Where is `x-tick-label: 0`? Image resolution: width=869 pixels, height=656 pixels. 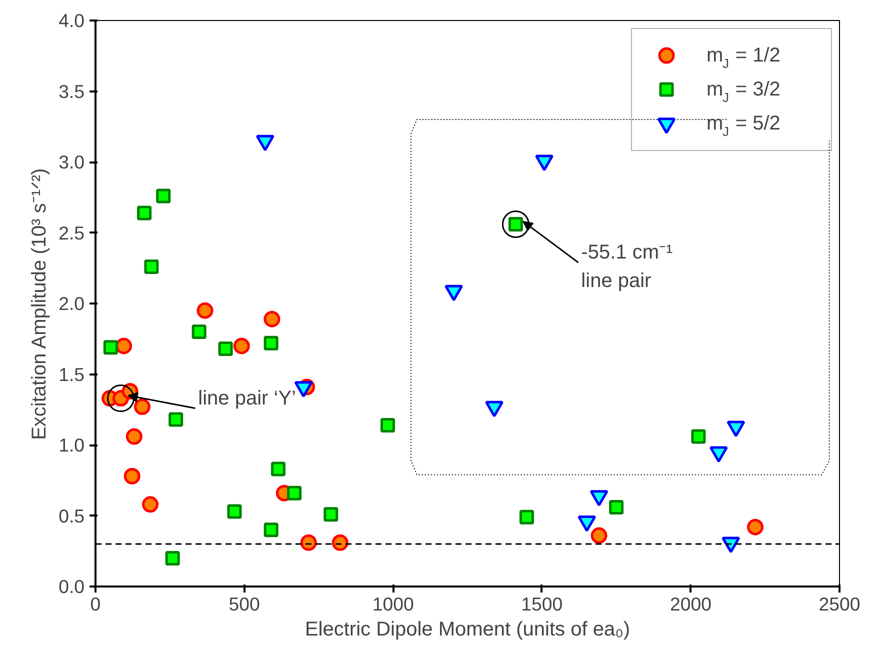 x-tick-label: 0 is located at coordinates (95, 604).